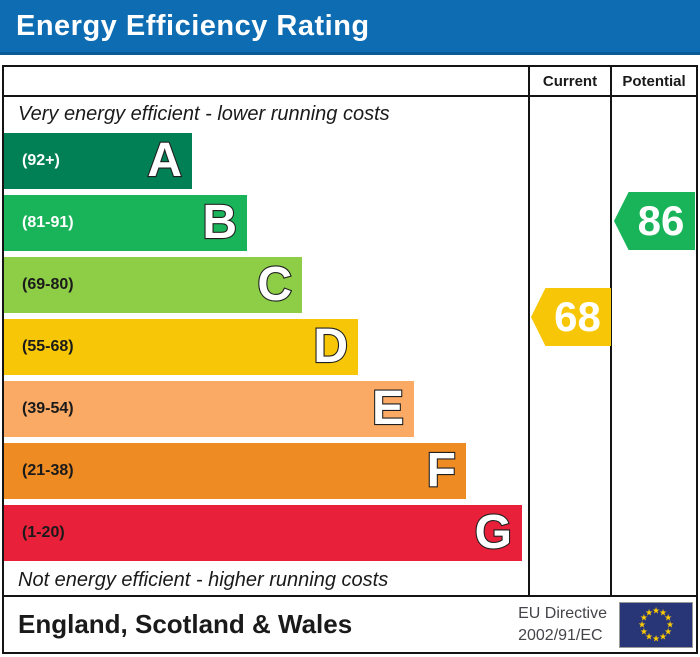 Image resolution: width=700 pixels, height=657 pixels. What do you see at coordinates (494, 532) in the screenshot?
I see `band-letter: G` at bounding box center [494, 532].